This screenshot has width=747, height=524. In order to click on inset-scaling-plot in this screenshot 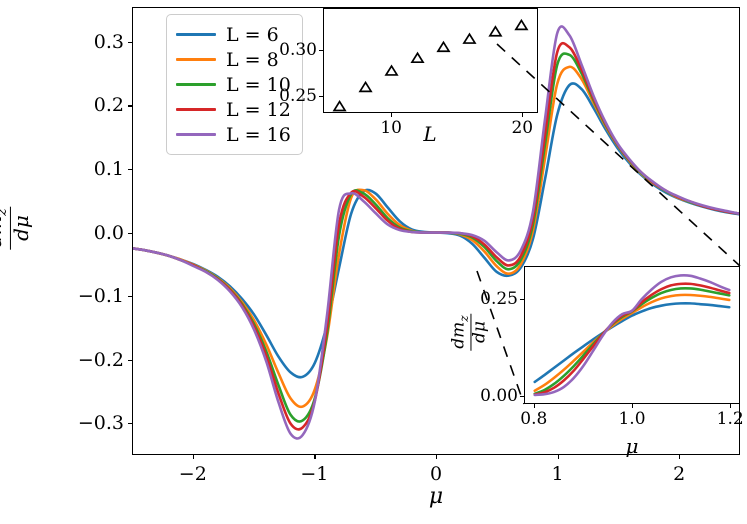, I will do `click(430, 60)`.